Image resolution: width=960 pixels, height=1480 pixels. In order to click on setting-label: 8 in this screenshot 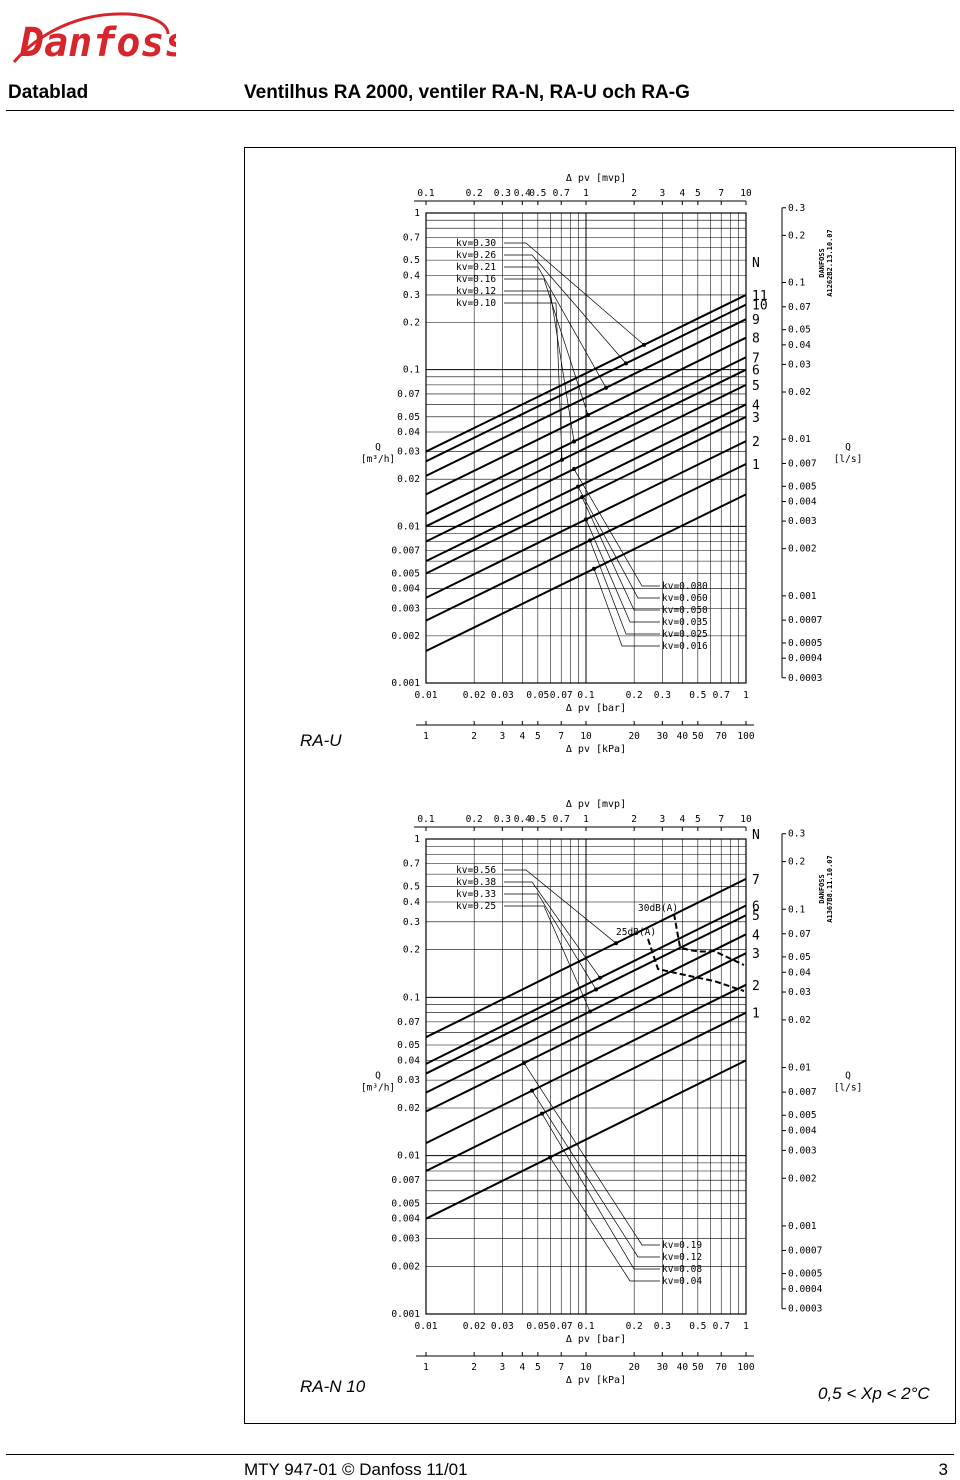, I will do `click(756, 339)`.